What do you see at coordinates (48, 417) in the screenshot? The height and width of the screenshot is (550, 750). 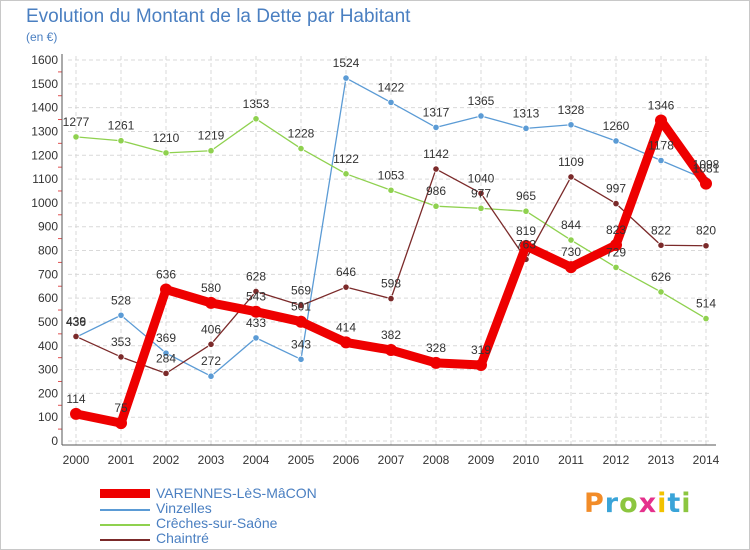 I see `y-tick-label: 100` at bounding box center [48, 417].